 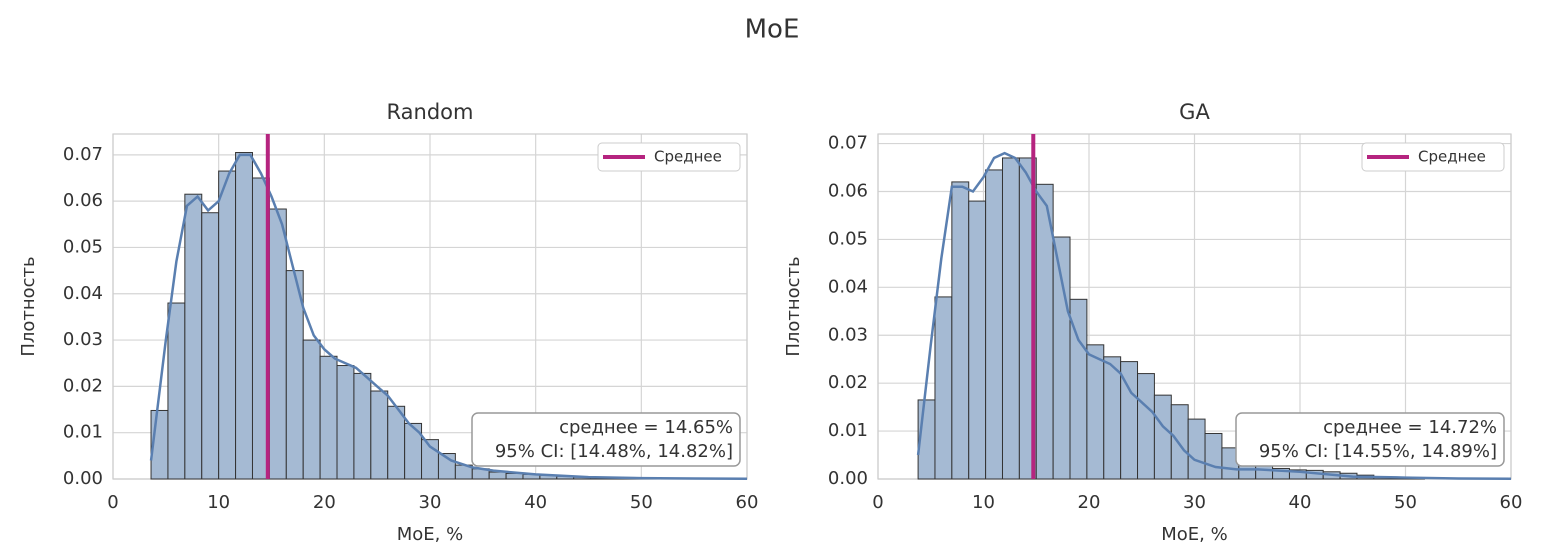 What do you see at coordinates (646, 427) in the screenshot?
I see `annotation-text: среднее = 14.65%` at bounding box center [646, 427].